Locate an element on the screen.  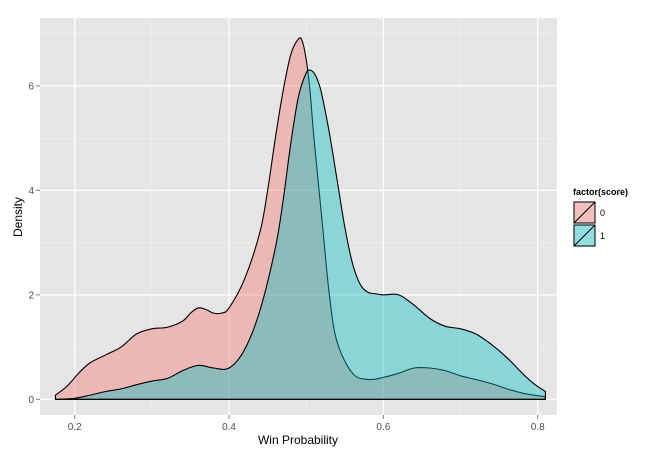
legend: factor(score) 01 is located at coordinates (600, 217).